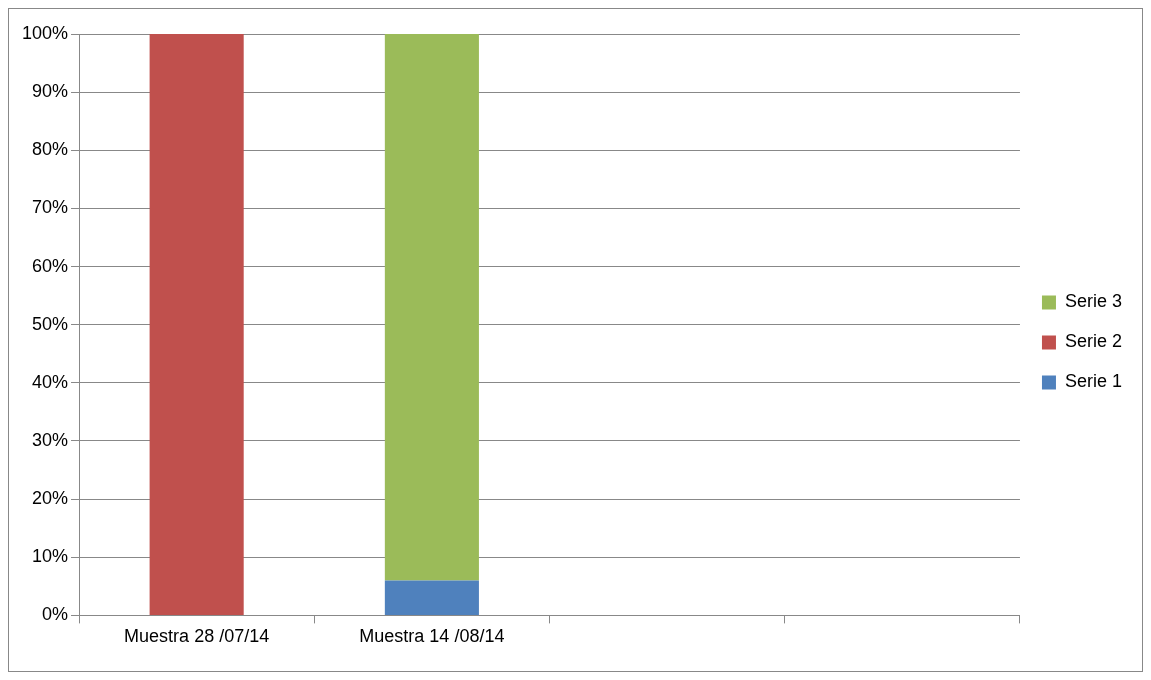 The image size is (1151, 680). I want to click on y-tick-label: 0%, so click(55, 614).